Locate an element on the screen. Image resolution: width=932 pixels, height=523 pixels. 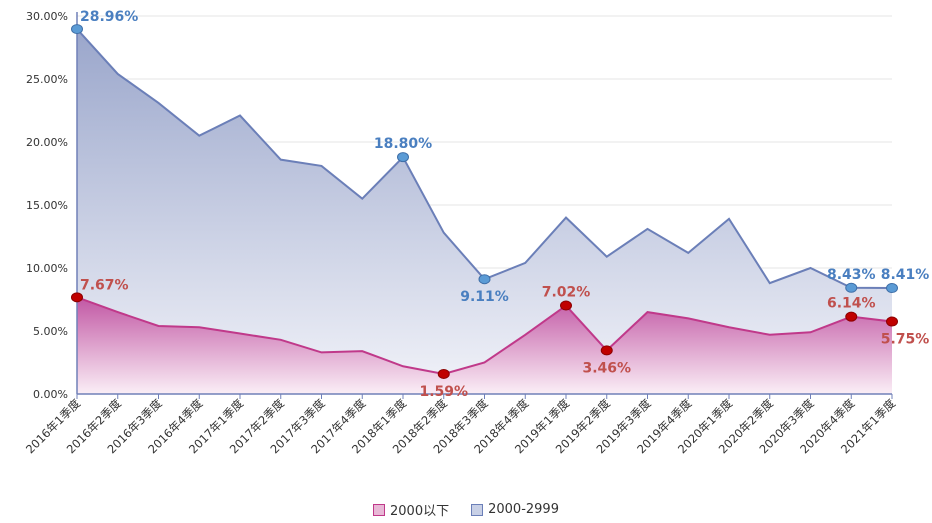
y-tick-label: 20.00% is located at coordinates (47, 142).